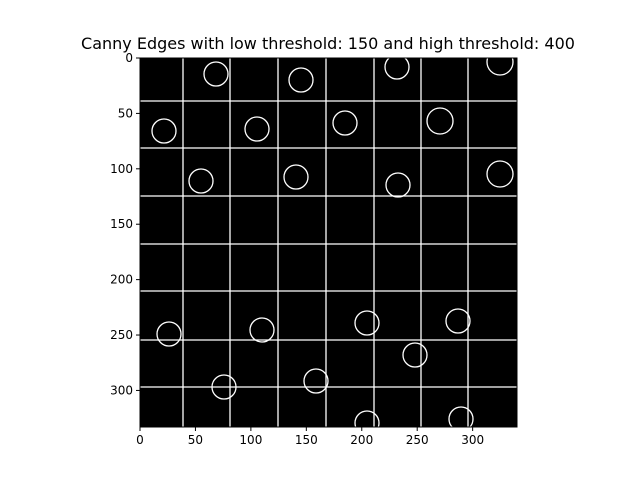 This screenshot has width=640, height=484. Describe the element at coordinates (121, 335) in the screenshot. I see `y-tick-label: 250` at that location.